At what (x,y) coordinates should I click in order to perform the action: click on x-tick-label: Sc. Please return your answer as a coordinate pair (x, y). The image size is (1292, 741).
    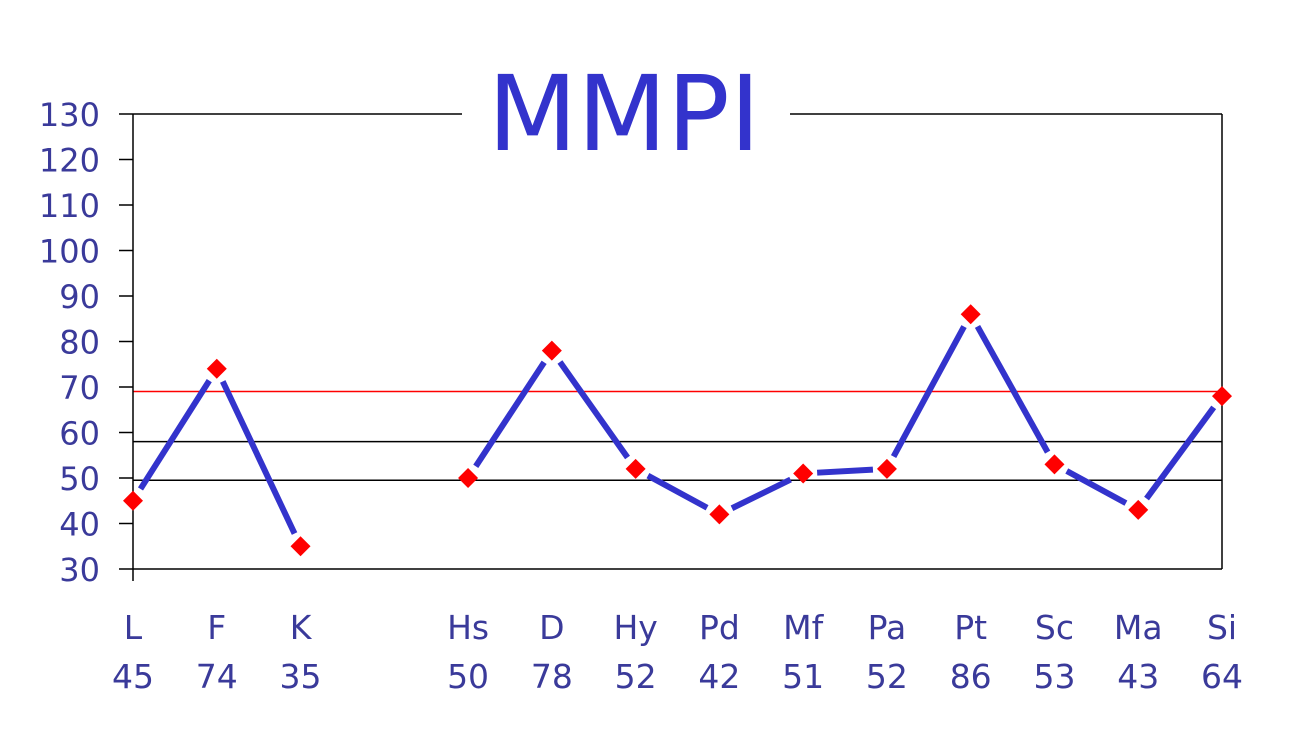
    Looking at the image, I should click on (1054, 627).